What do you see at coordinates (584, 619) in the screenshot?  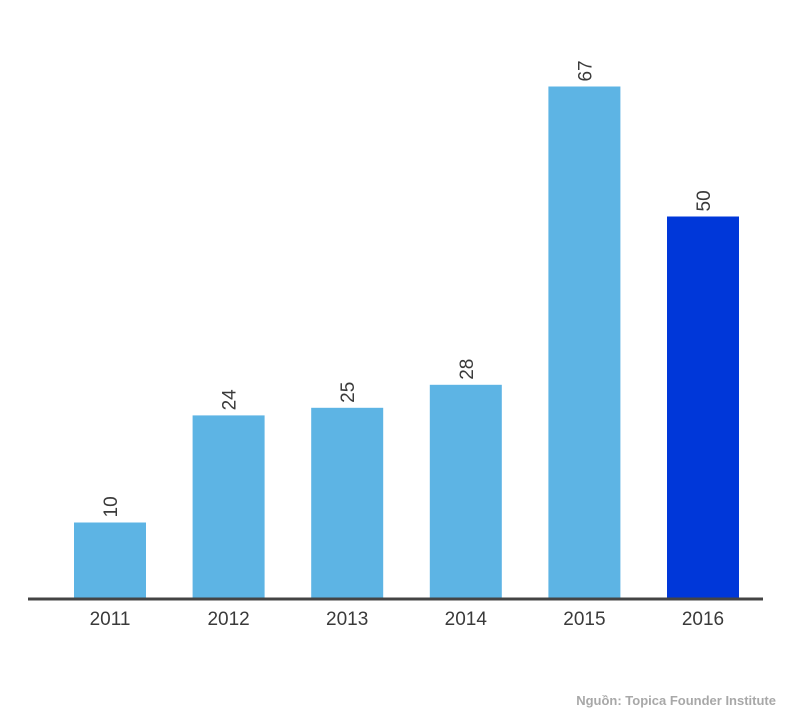 I see `x-tick-label-2015: 2015` at bounding box center [584, 619].